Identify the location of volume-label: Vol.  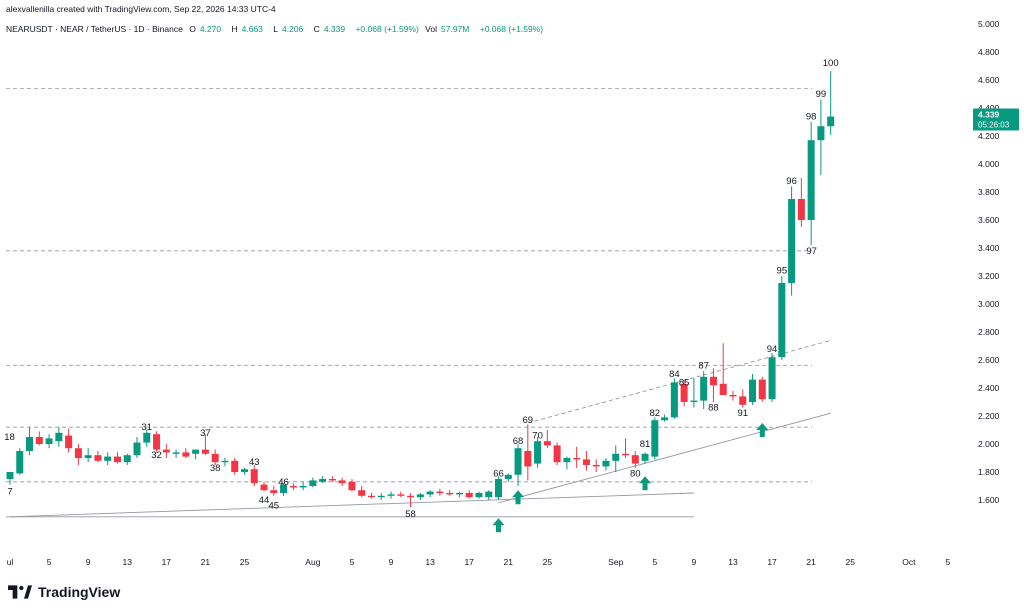
(431, 29).